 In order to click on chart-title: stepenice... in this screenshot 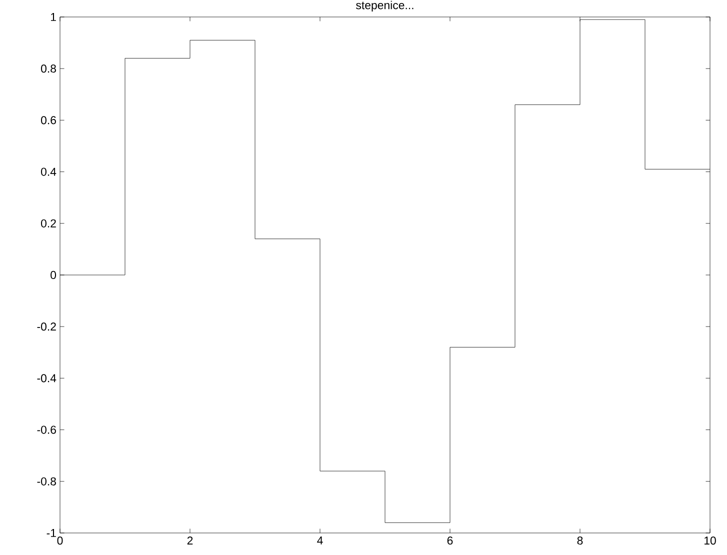, I will do `click(385, 6)`.